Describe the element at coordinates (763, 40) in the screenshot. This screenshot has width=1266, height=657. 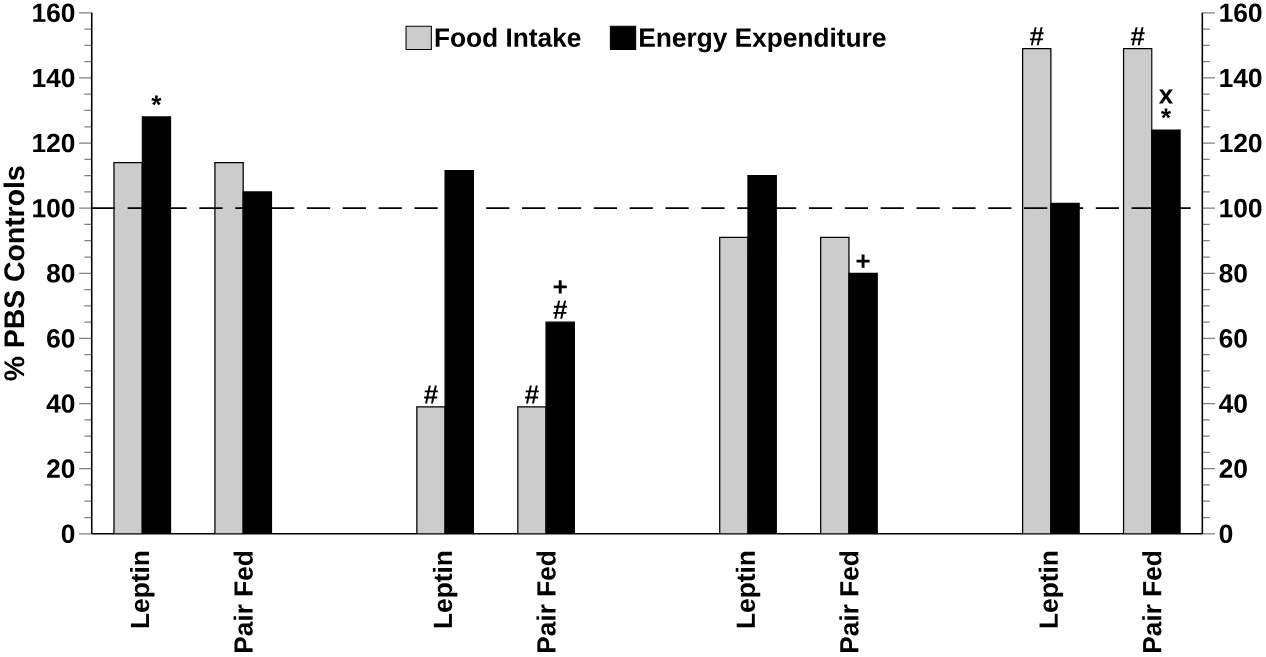
I see `legend-label: Energy Expenditure` at that location.